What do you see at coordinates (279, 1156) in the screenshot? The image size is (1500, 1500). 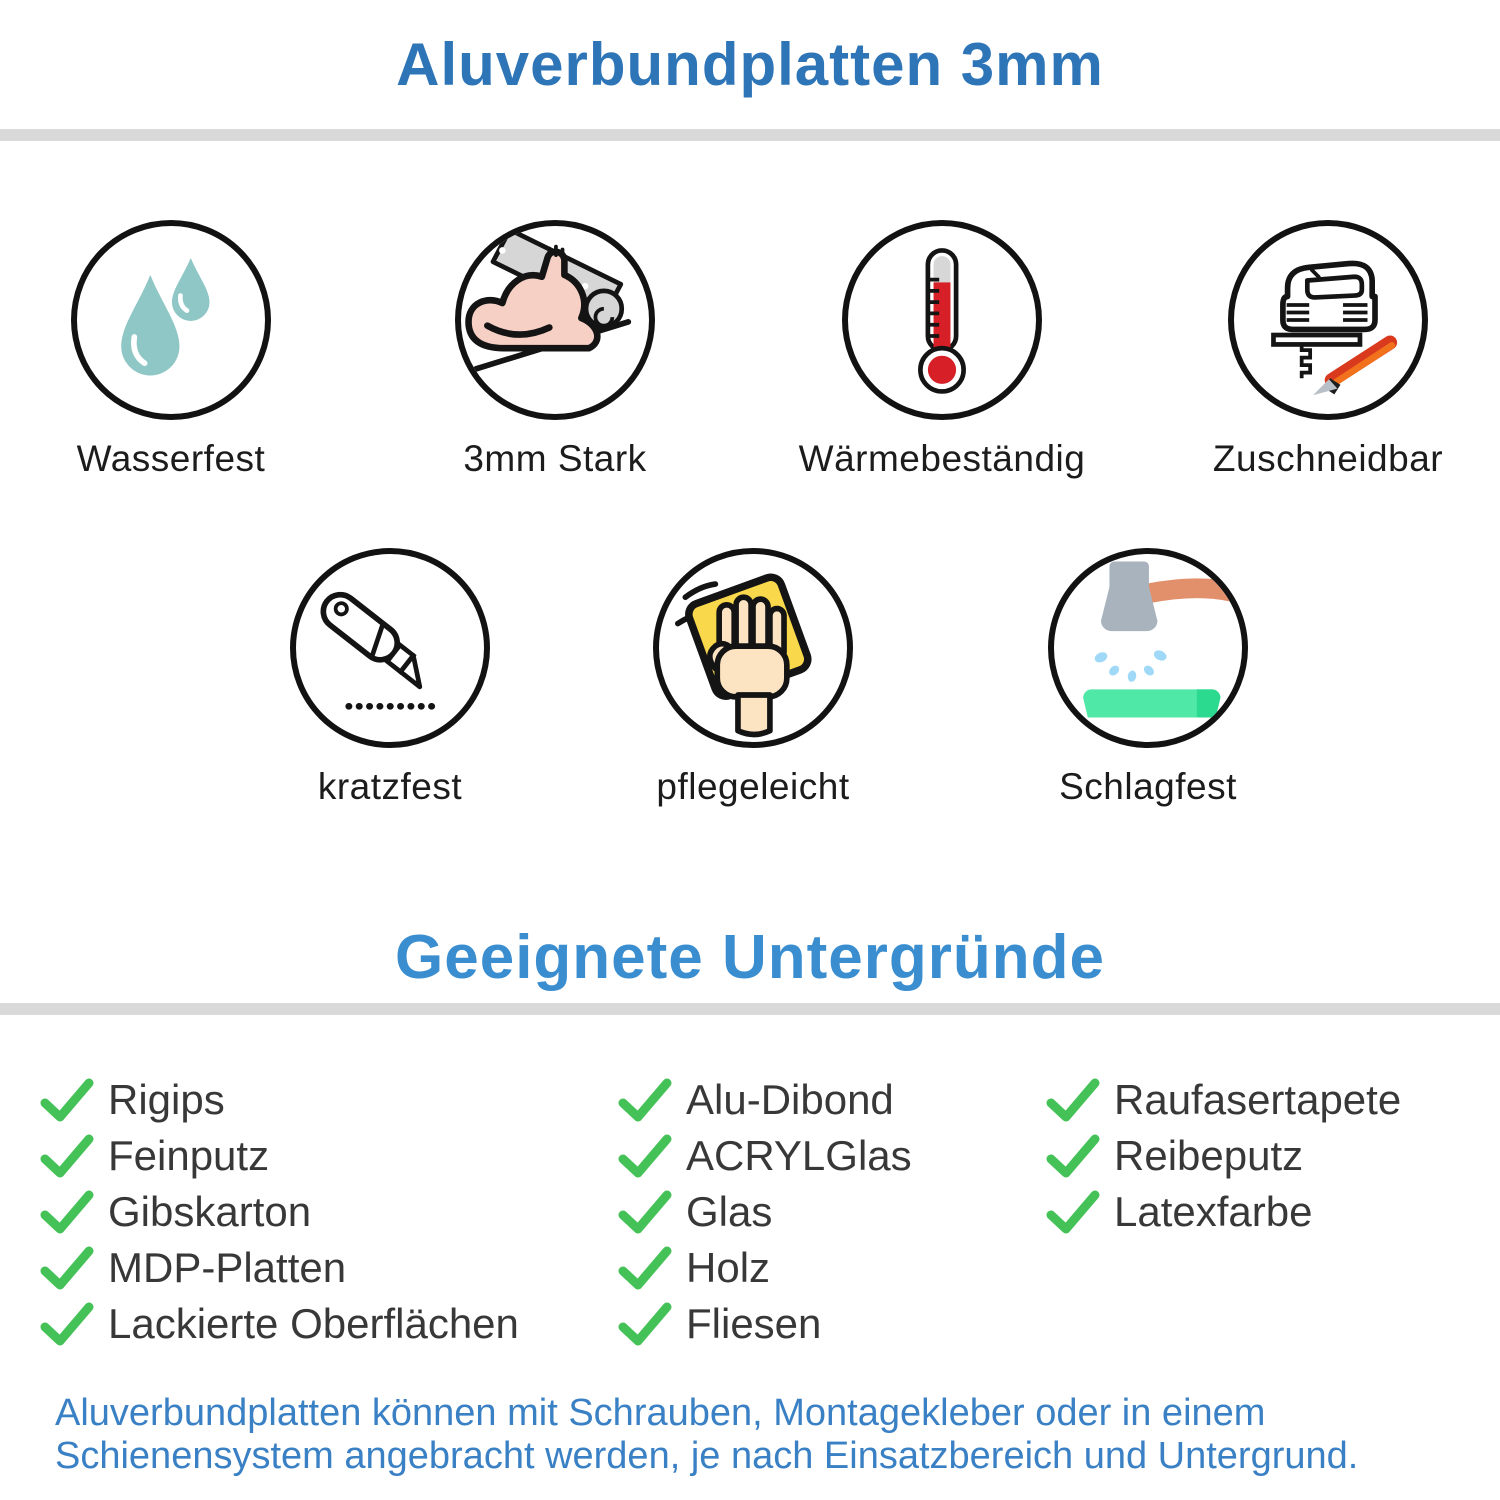 I see `substrate-item: Feinputz` at bounding box center [279, 1156].